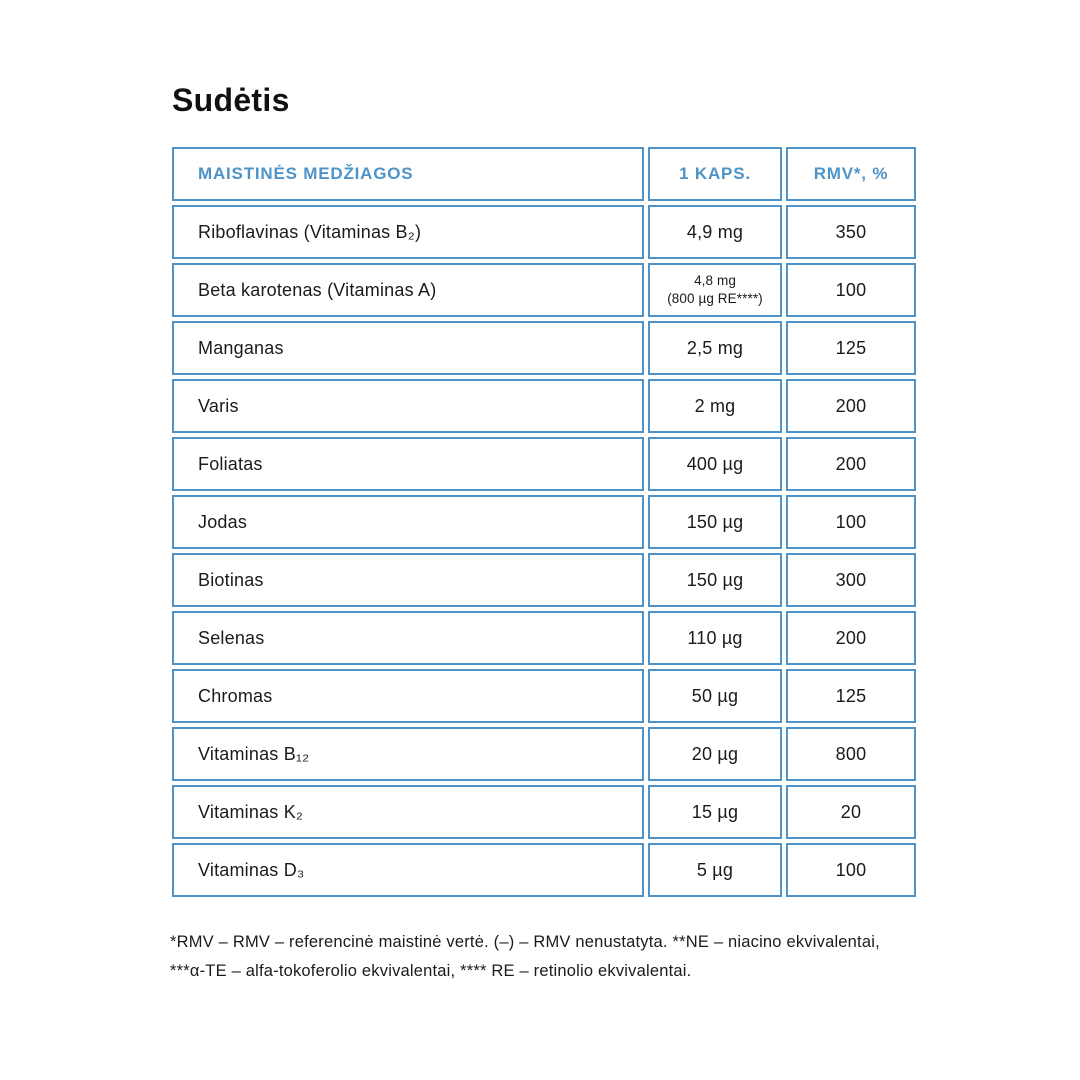 This screenshot has width=1080, height=1080. Describe the element at coordinates (408, 638) in the screenshot. I see `nutrient-name: Selenas` at that location.